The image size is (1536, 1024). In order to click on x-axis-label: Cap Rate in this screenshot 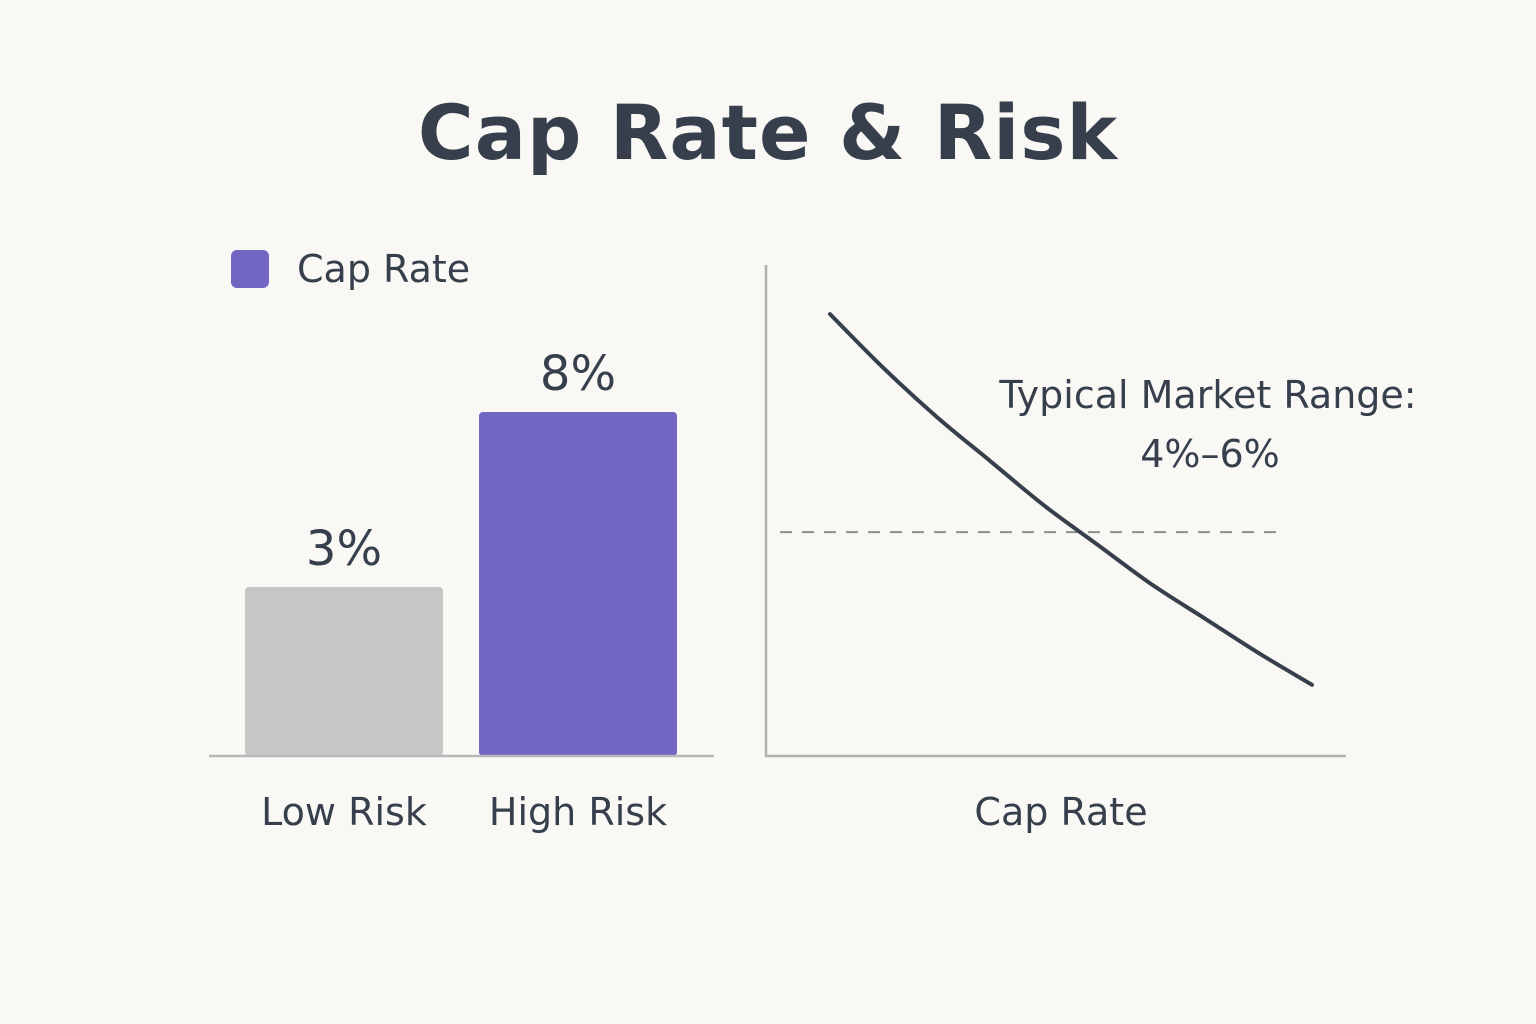, I will do `click(1060, 812)`.